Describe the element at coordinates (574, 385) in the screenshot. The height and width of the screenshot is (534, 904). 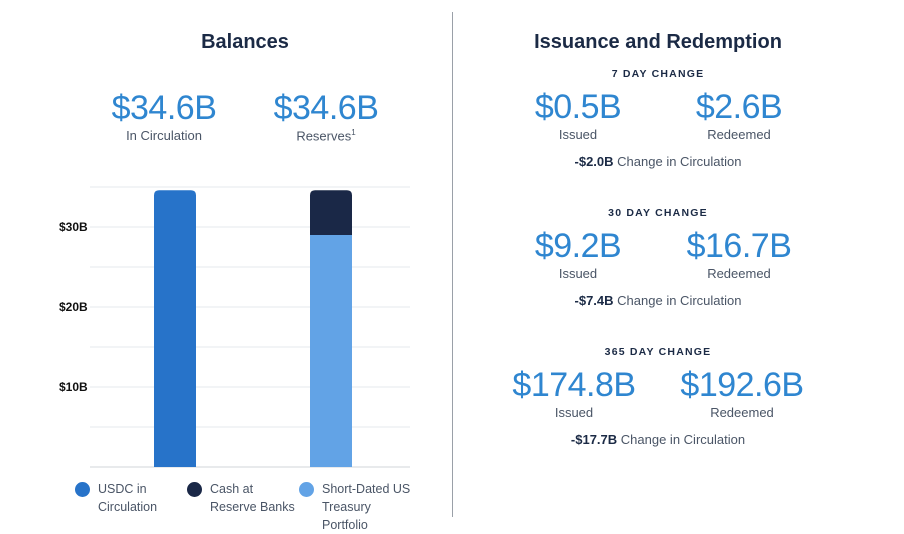
I see `period-365-day-issued: $174.8B` at that location.